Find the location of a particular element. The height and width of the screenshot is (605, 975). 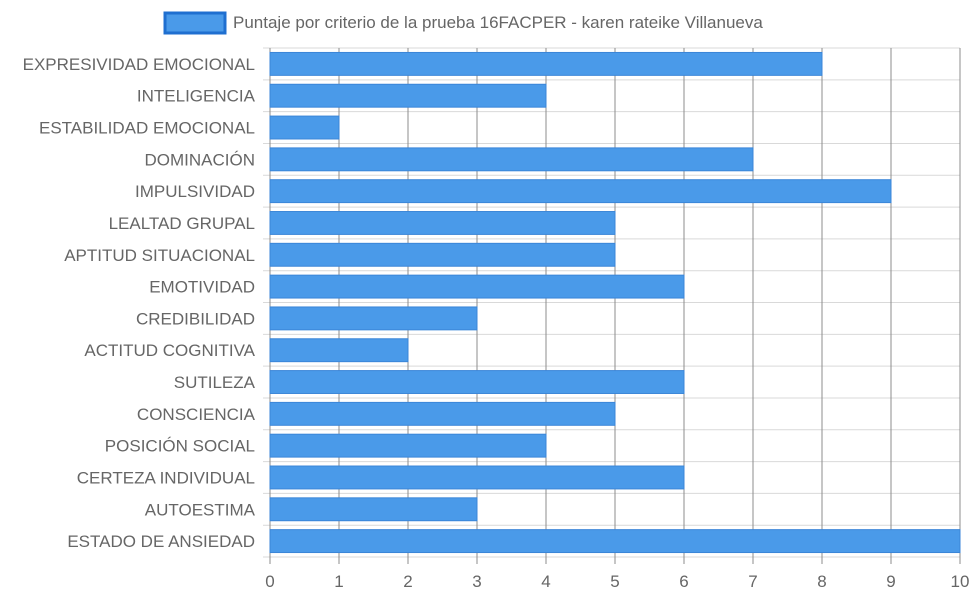

x-tick-label: 6 is located at coordinates (683, 581).